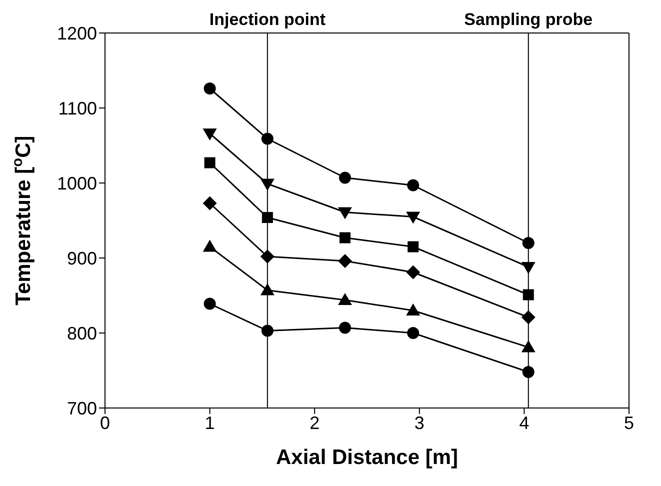  Describe the element at coordinates (76, 33) in the screenshot. I see `y-tick-label: 1200` at that location.